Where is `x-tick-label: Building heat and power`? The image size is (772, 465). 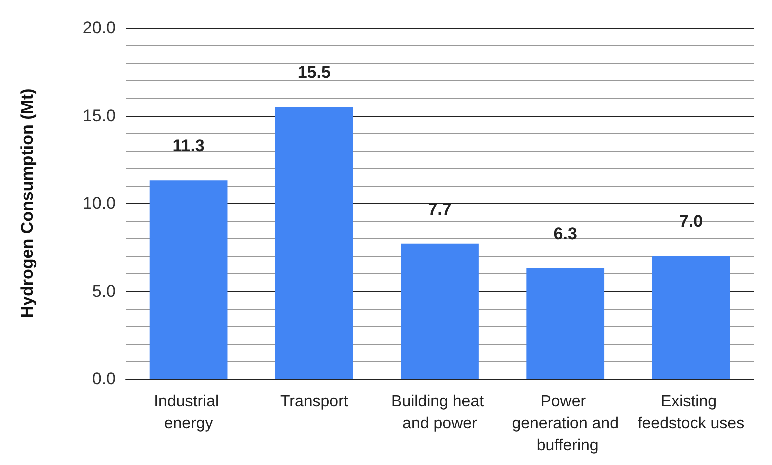 x-tick-label: Building heat and power is located at coordinates (440, 413).